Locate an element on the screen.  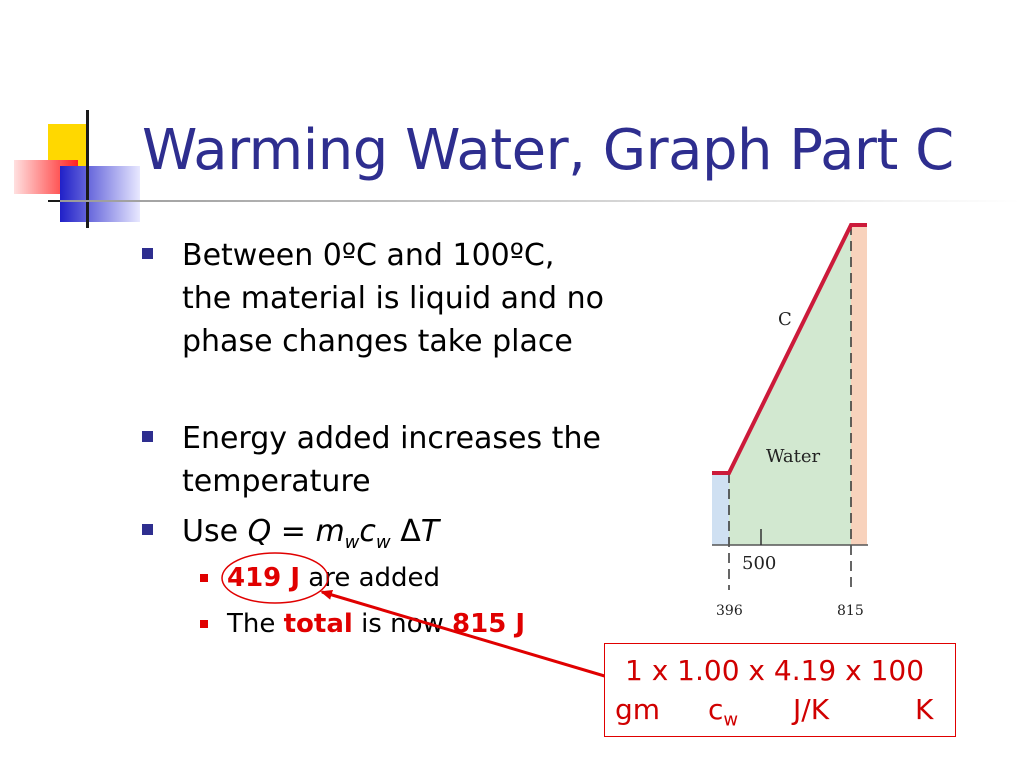
eq-delta: Δ is located at coordinates (410, 531).